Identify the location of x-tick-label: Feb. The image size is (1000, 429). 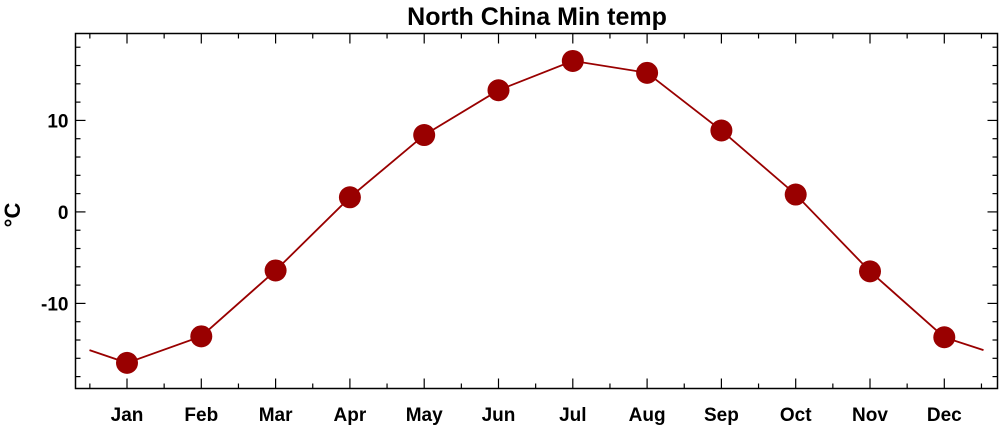
(201, 415).